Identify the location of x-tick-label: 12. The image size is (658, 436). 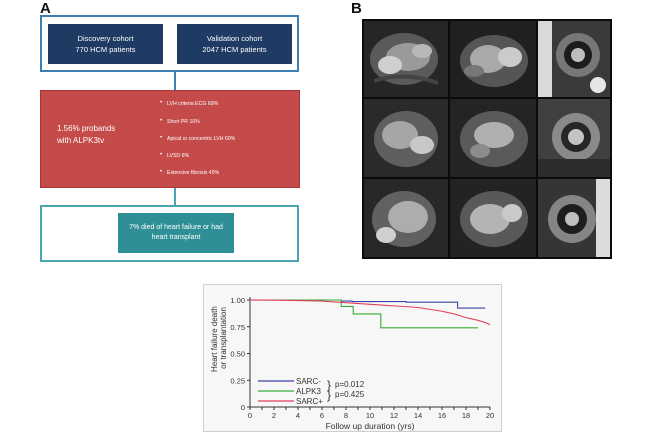
(394, 415).